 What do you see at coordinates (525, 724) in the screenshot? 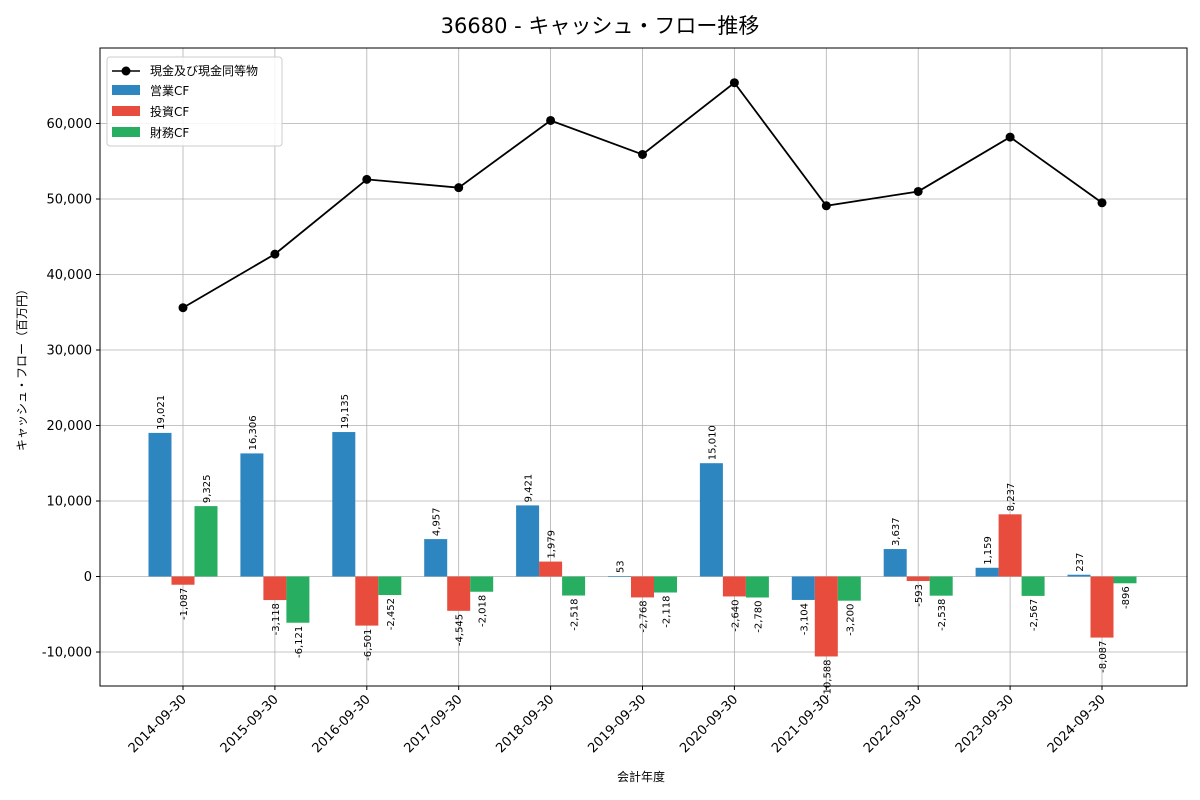
I see `x-tick-label: 2018-09-30` at bounding box center [525, 724].